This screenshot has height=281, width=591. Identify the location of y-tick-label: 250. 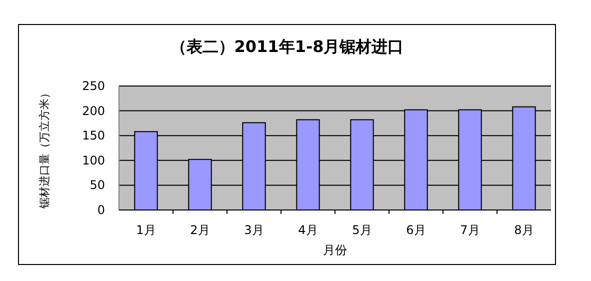
(93, 86).